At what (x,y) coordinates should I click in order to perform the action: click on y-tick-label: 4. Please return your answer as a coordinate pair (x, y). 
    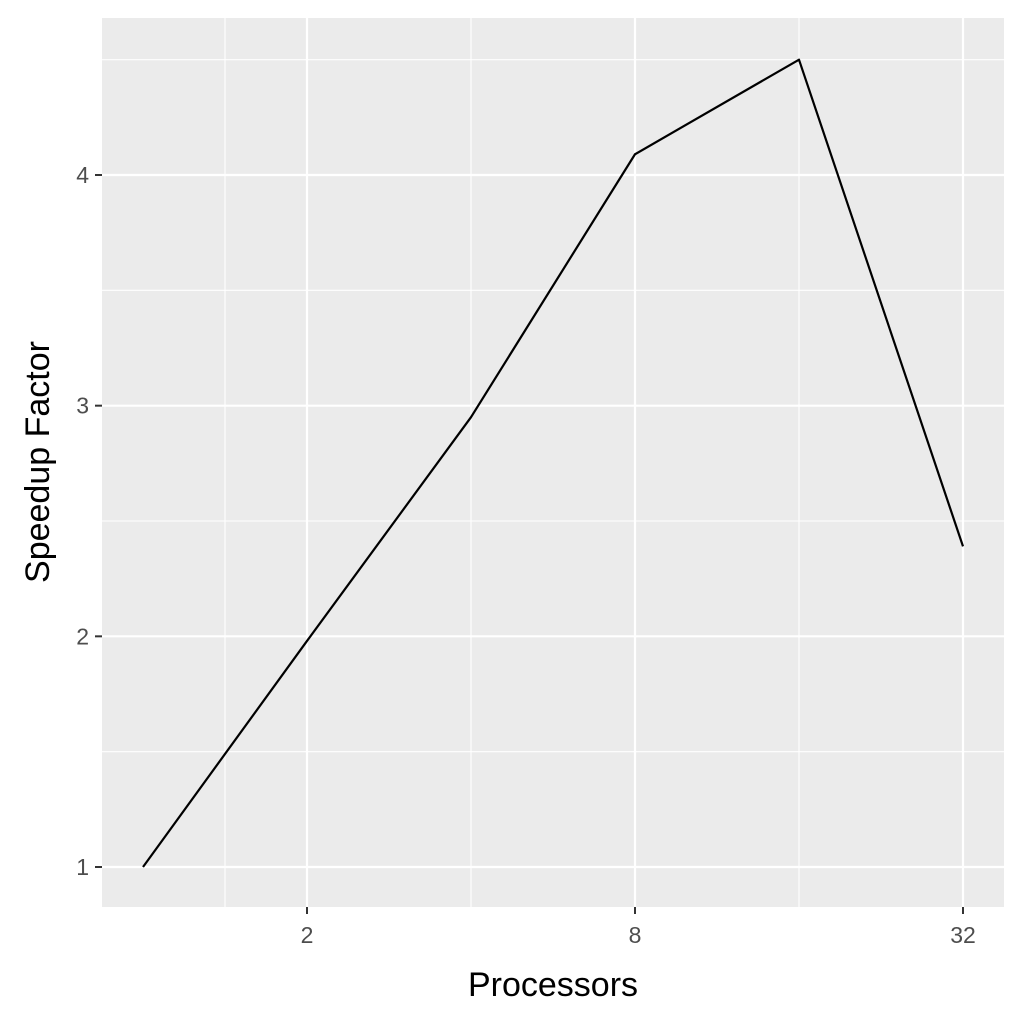
    Looking at the image, I should click on (82, 175).